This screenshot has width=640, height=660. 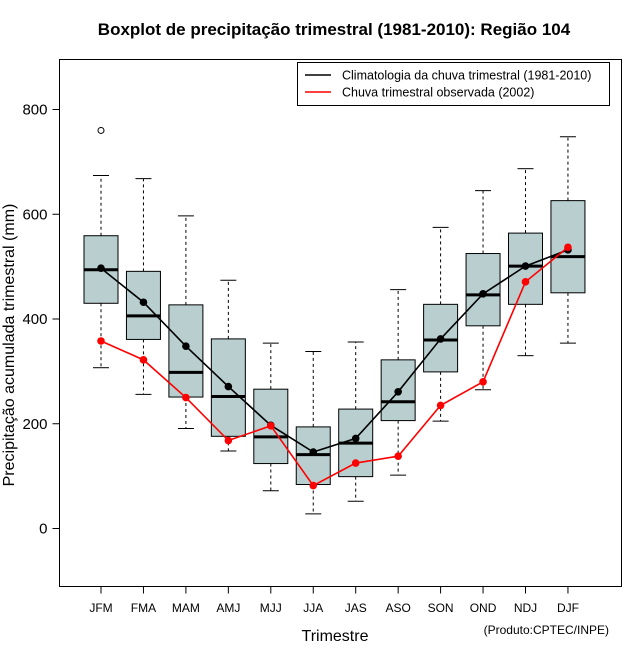 What do you see at coordinates (228, 608) in the screenshot?
I see `x-tick-label: AMJ` at bounding box center [228, 608].